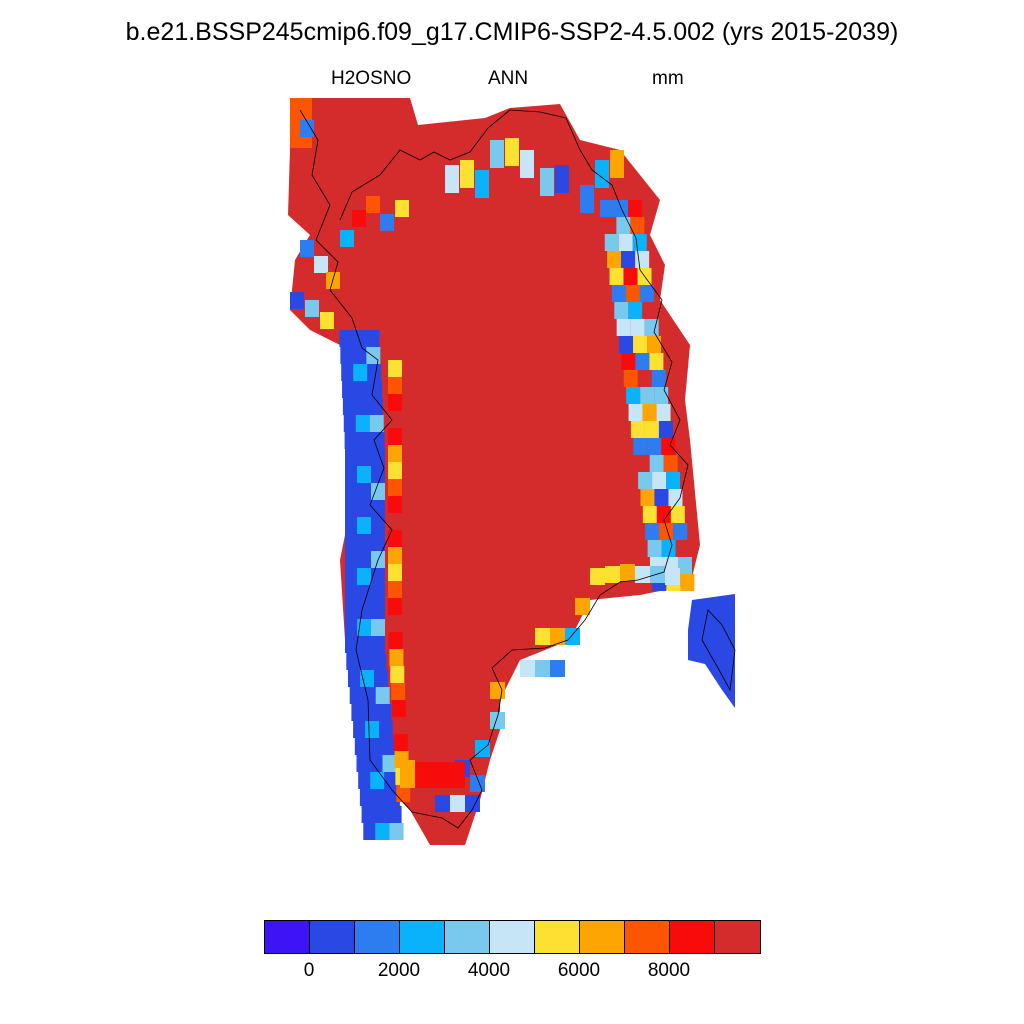 The width and height of the screenshot is (1024, 1024). What do you see at coordinates (371, 78) in the screenshot?
I see `variable-label: H2OSNO` at bounding box center [371, 78].